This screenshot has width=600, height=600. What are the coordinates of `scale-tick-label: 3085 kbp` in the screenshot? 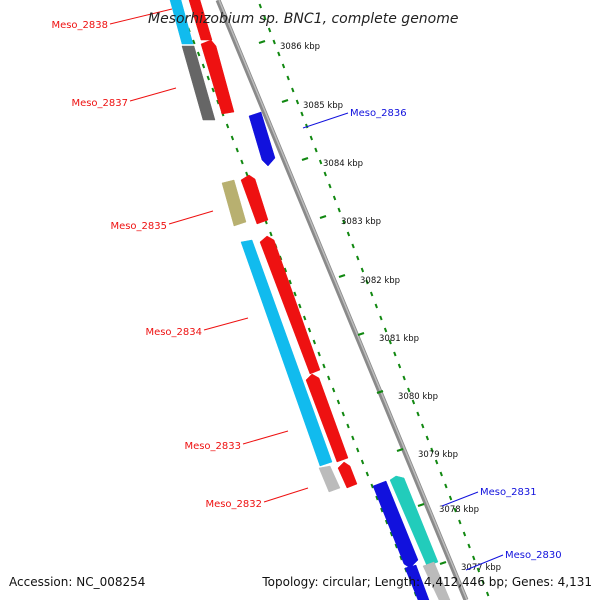 It's located at (323, 106).